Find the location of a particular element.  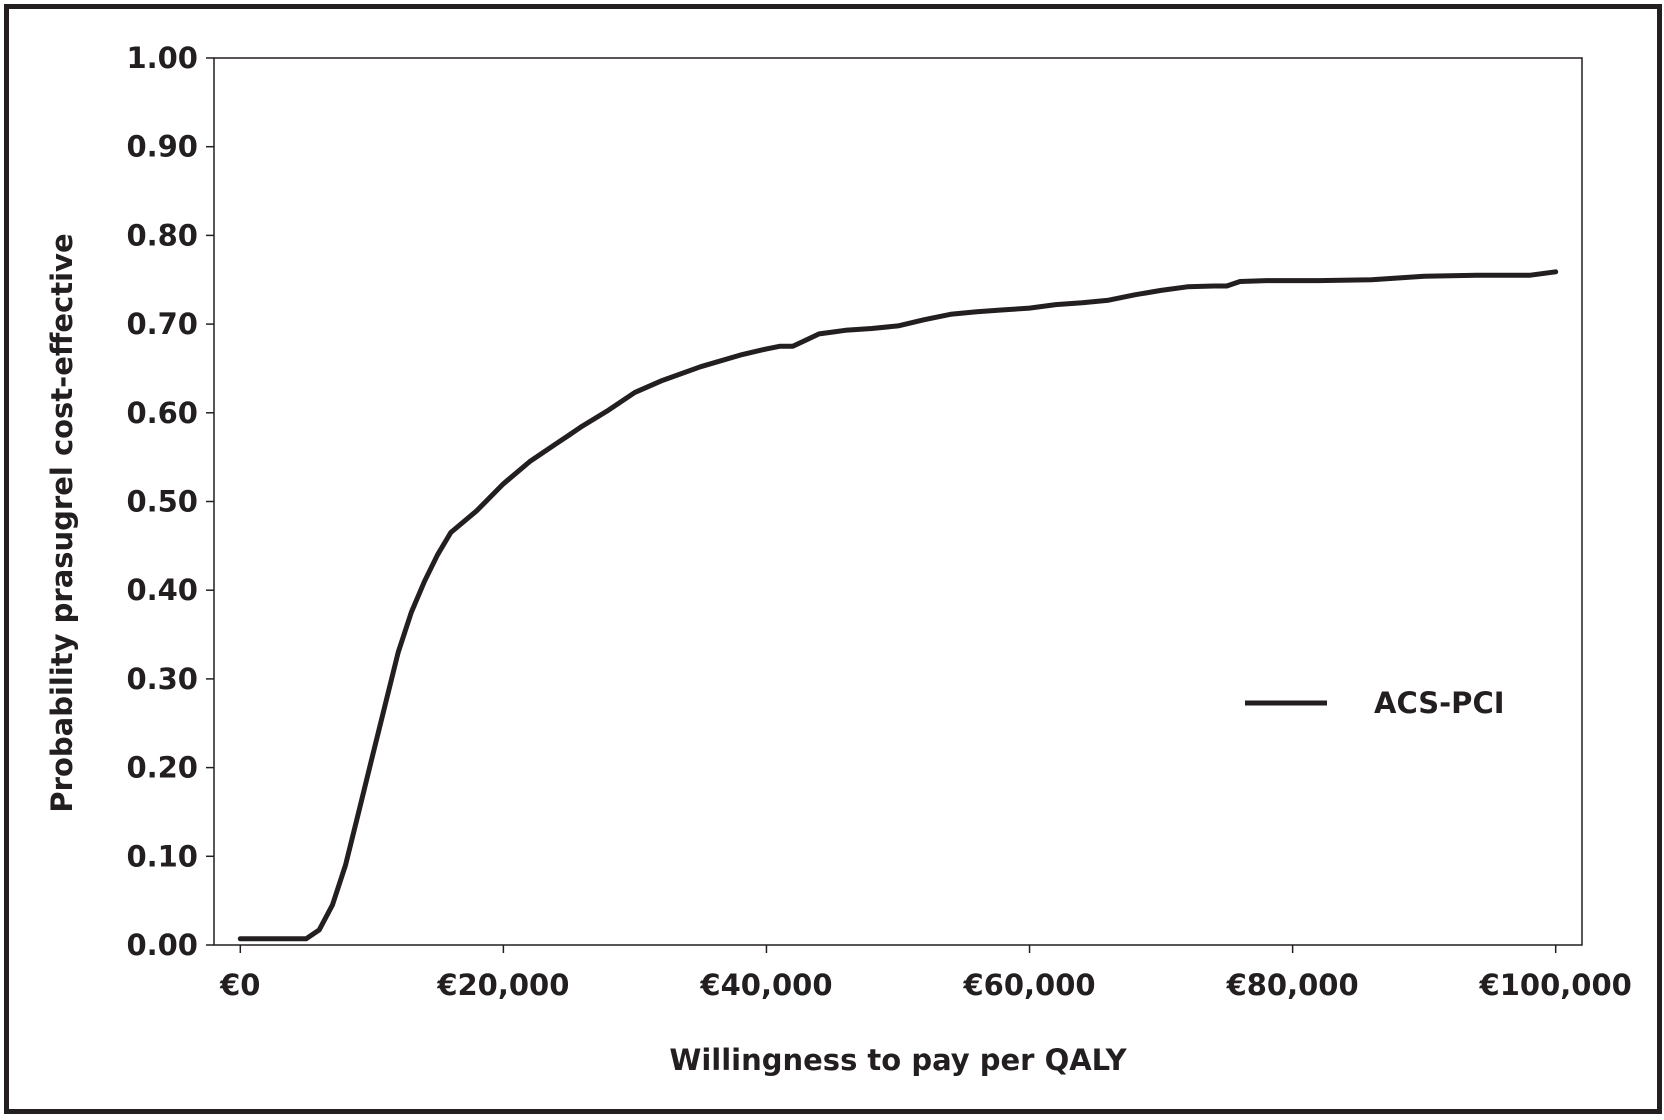

x-axis: €0 €20,000 €40,000 €60,000 €80,000 €100,000 is located at coordinates (925, 973).